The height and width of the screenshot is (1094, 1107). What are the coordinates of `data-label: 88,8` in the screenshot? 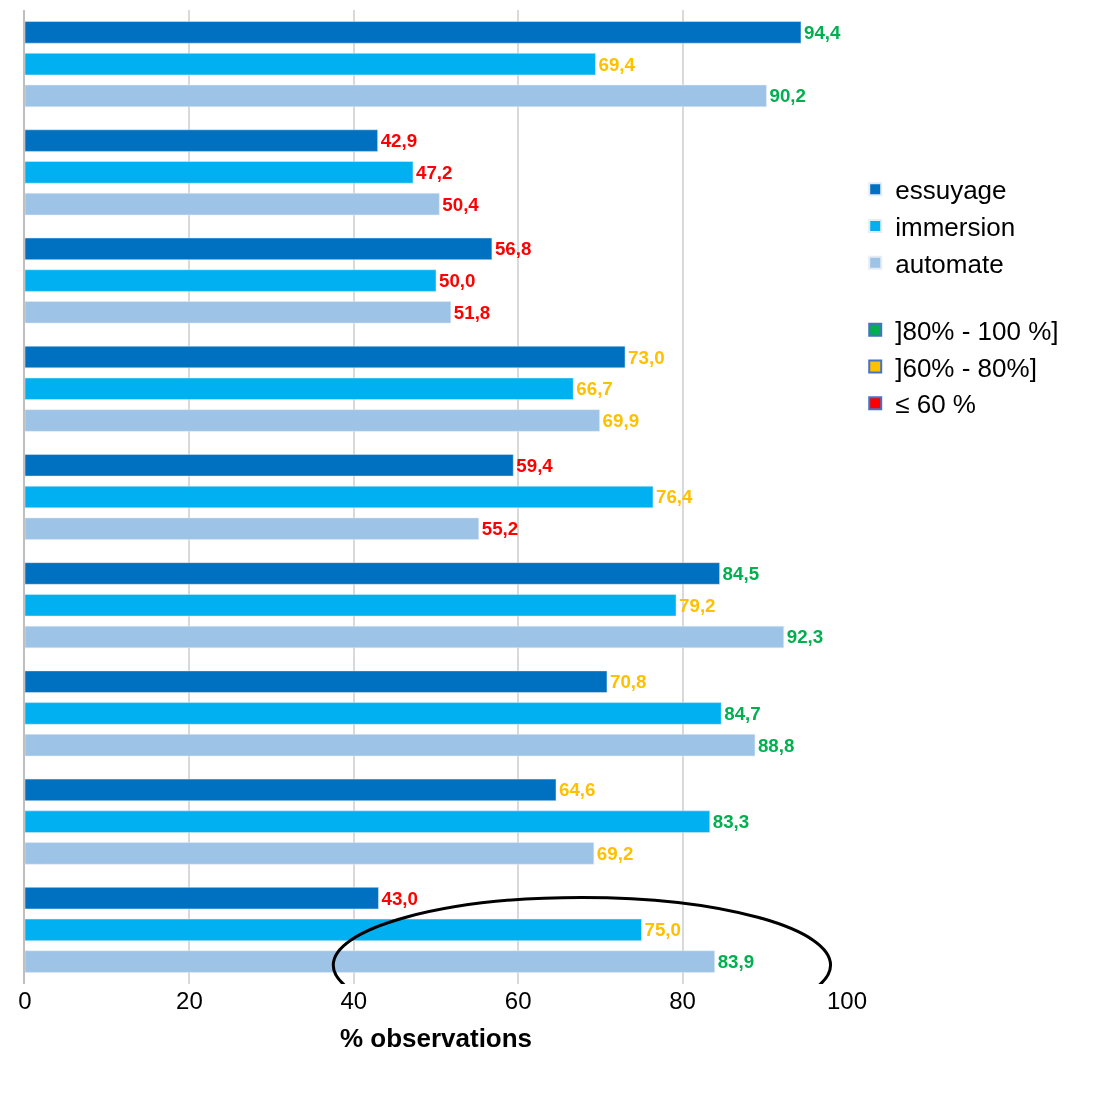 It's located at (776, 745).